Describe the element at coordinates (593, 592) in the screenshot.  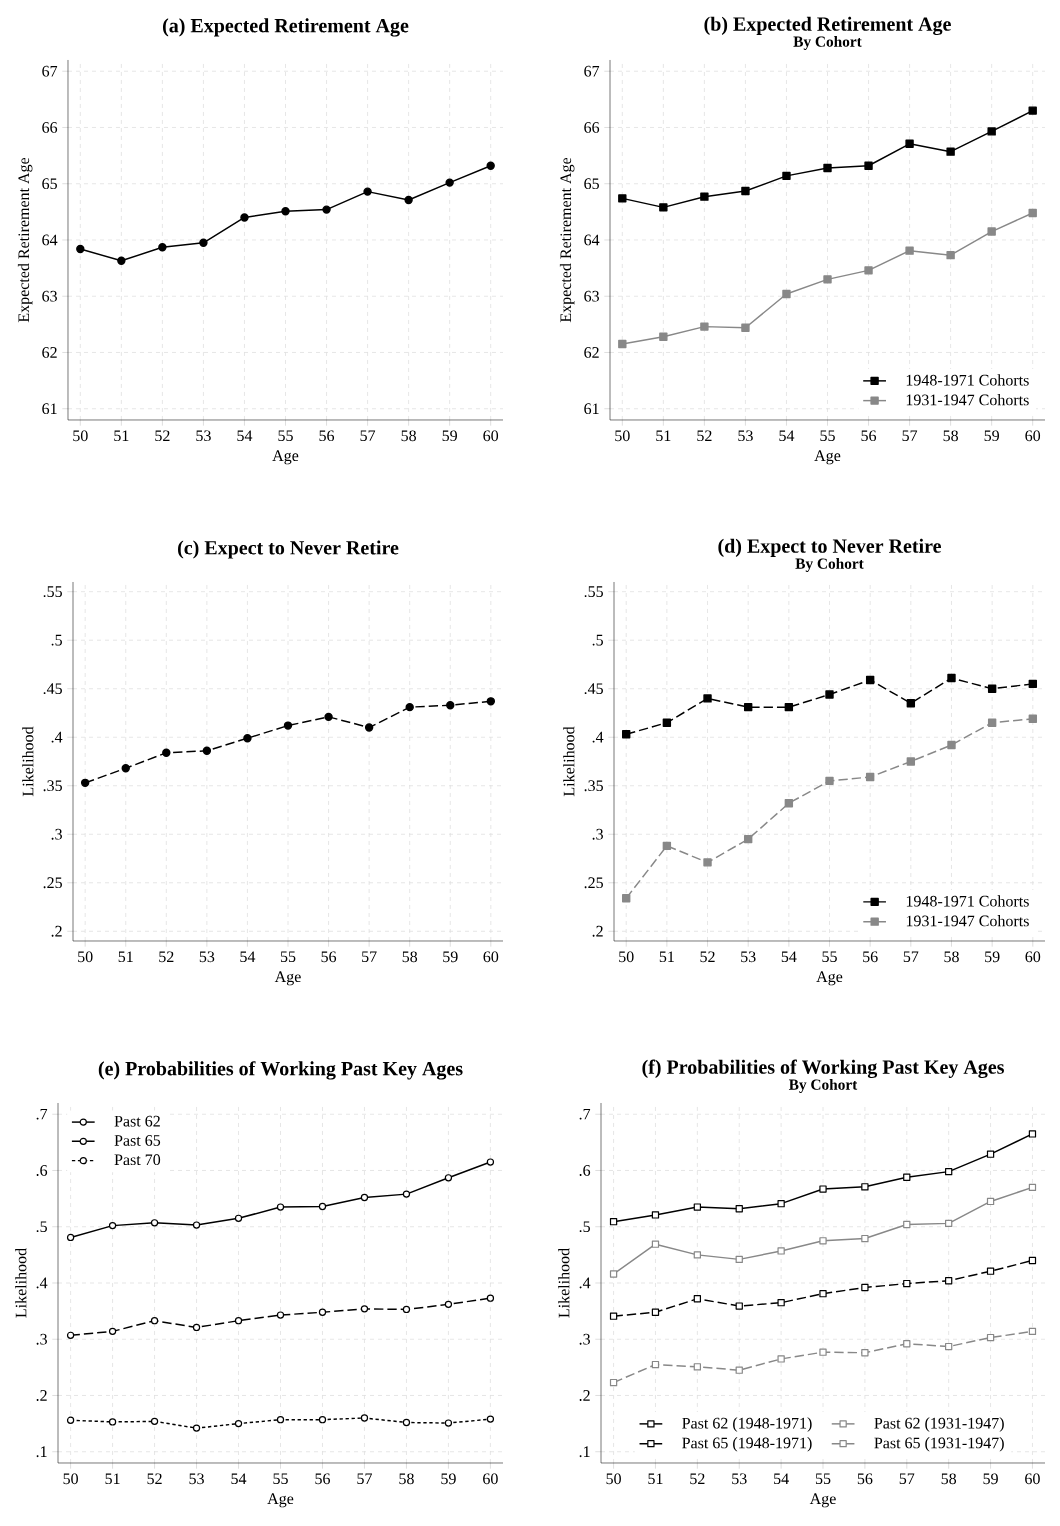
I see `y-tick-label: .55` at that location.